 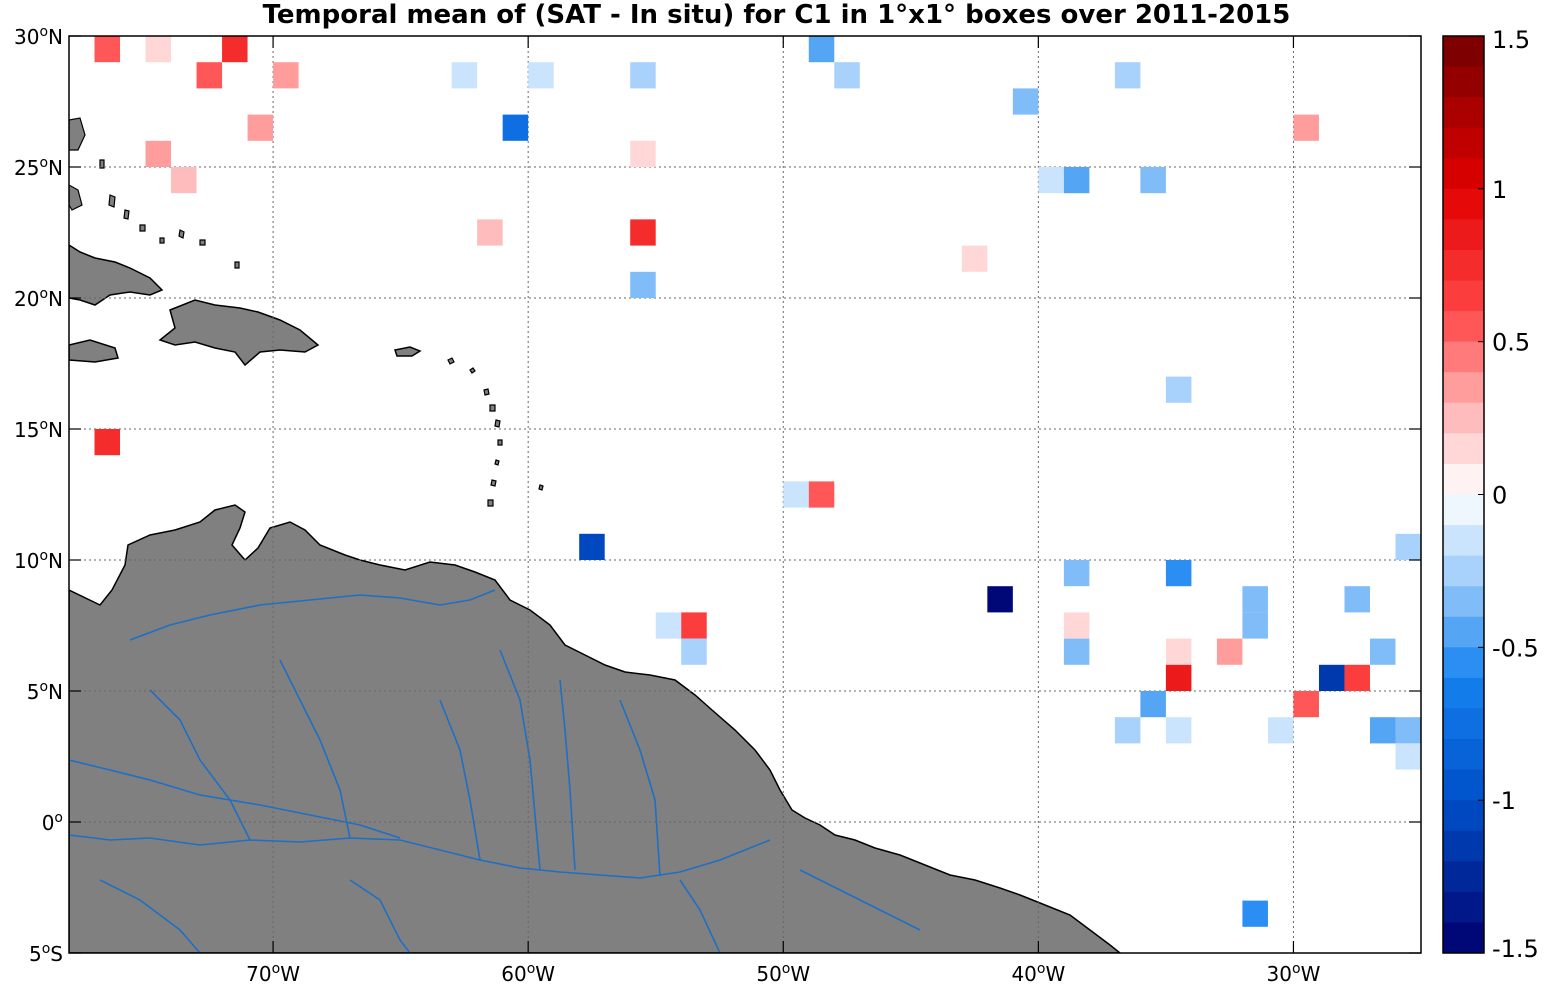 I want to click on orinoco-river, so click(x=312, y=615).